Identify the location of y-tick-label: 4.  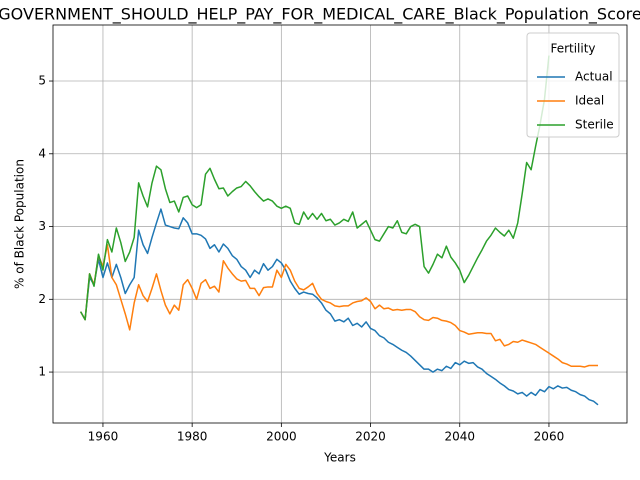
(42, 153).